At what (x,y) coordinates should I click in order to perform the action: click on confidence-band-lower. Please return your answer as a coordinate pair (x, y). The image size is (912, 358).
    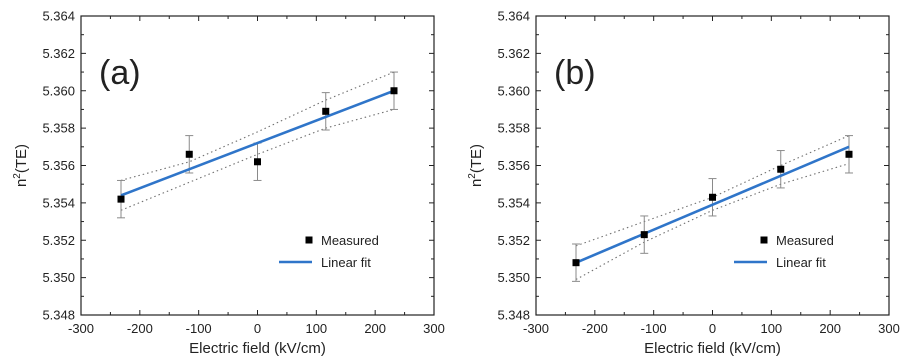
    Looking at the image, I should click on (257, 159).